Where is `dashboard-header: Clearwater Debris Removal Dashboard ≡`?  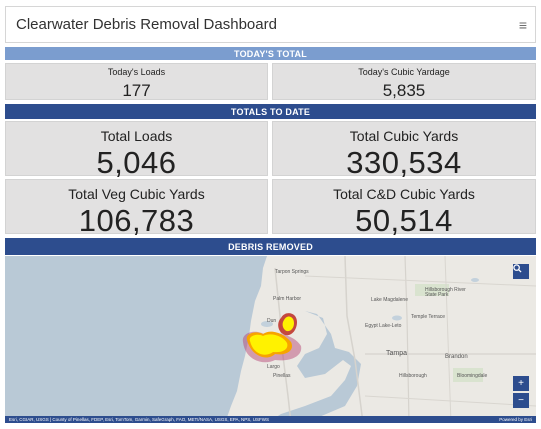
dashboard-header: Clearwater Debris Removal Dashboard ≡ is located at coordinates (270, 24).